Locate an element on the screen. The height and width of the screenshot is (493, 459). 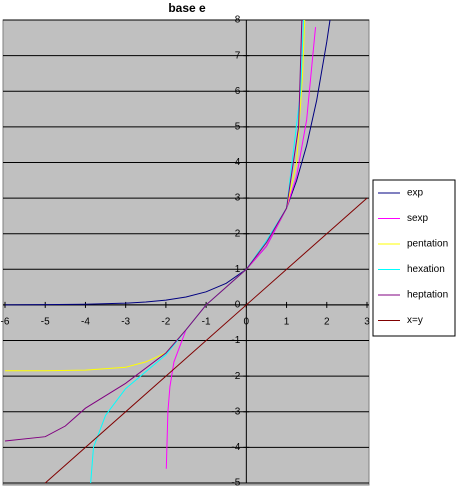
legend-label: heptation is located at coordinates (427, 295).